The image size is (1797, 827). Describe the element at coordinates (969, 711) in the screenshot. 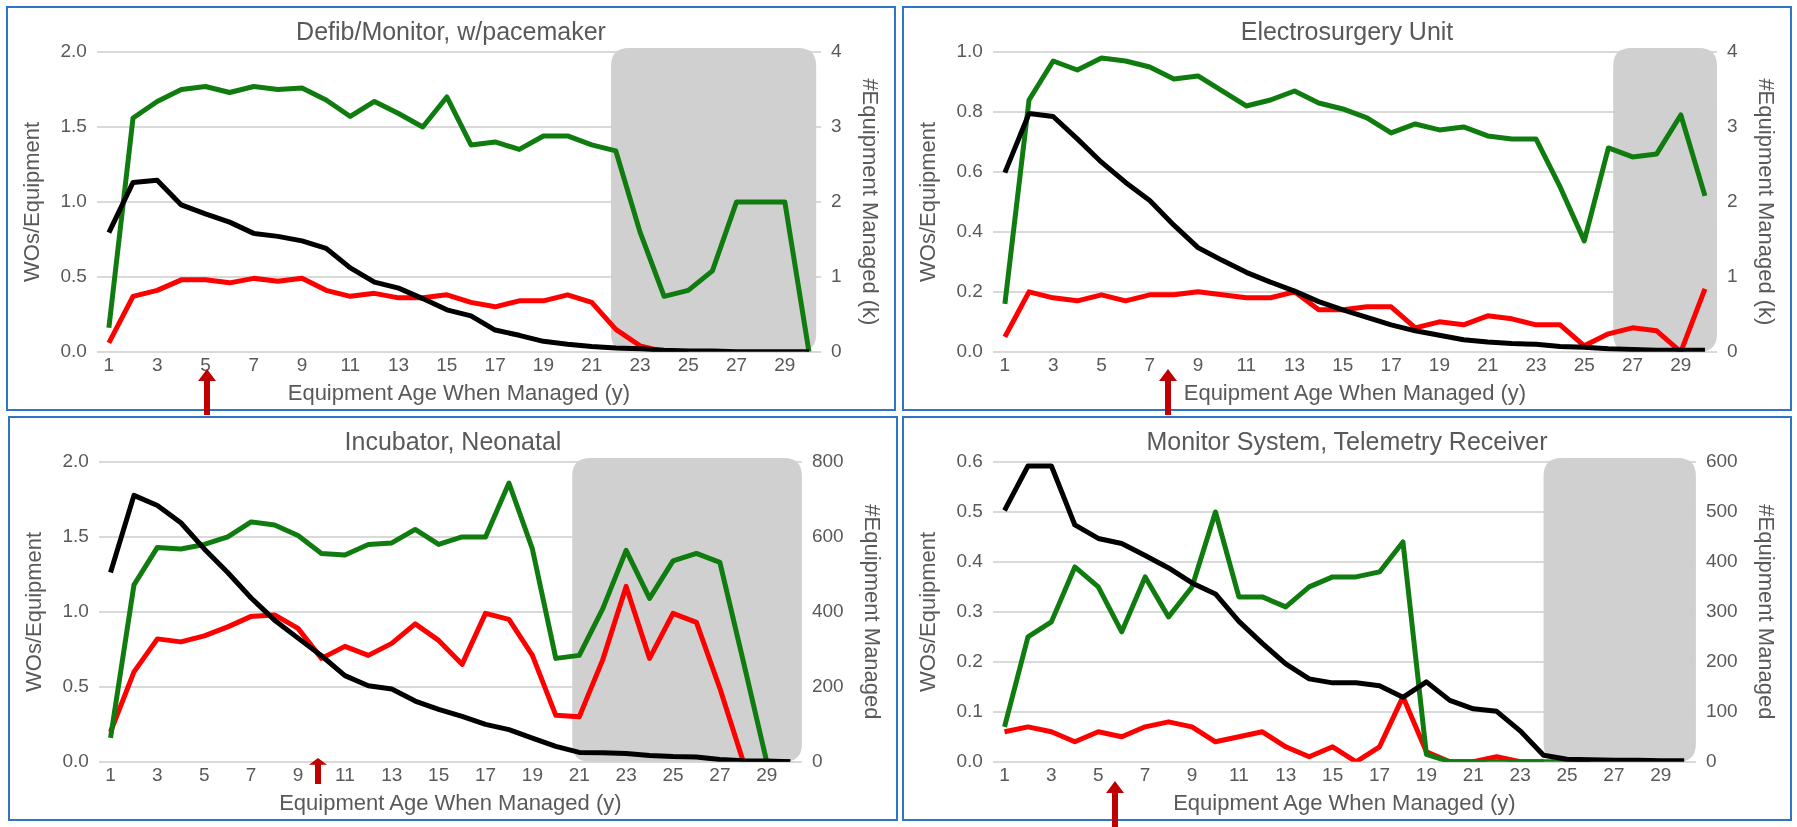

I see `y-tick-label: 0.1` at that location.